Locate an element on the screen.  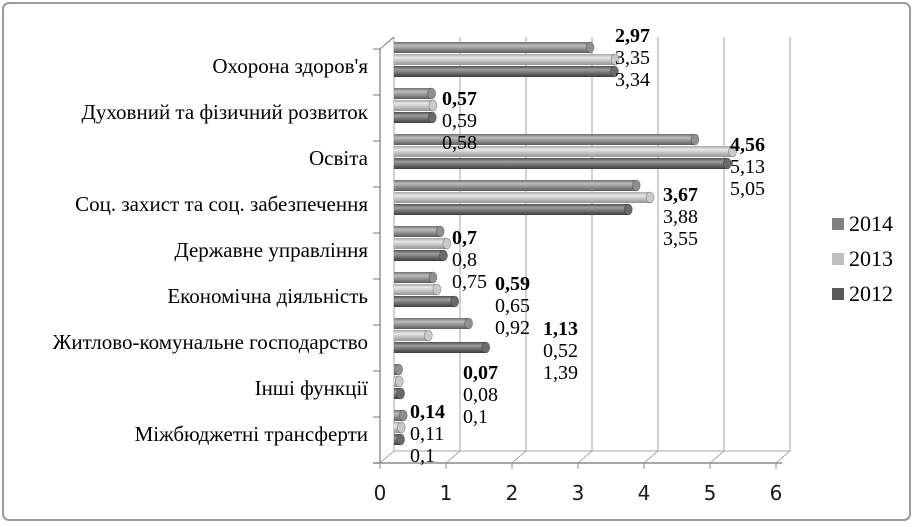
category-label: Освіта is located at coordinates (339, 158).